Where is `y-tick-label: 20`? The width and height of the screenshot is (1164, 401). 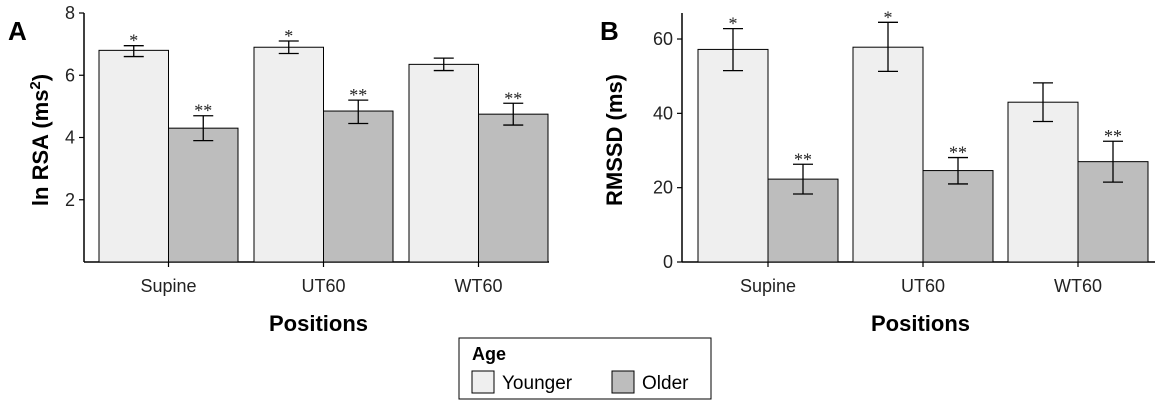 y-tick-label: 20 is located at coordinates (663, 188).